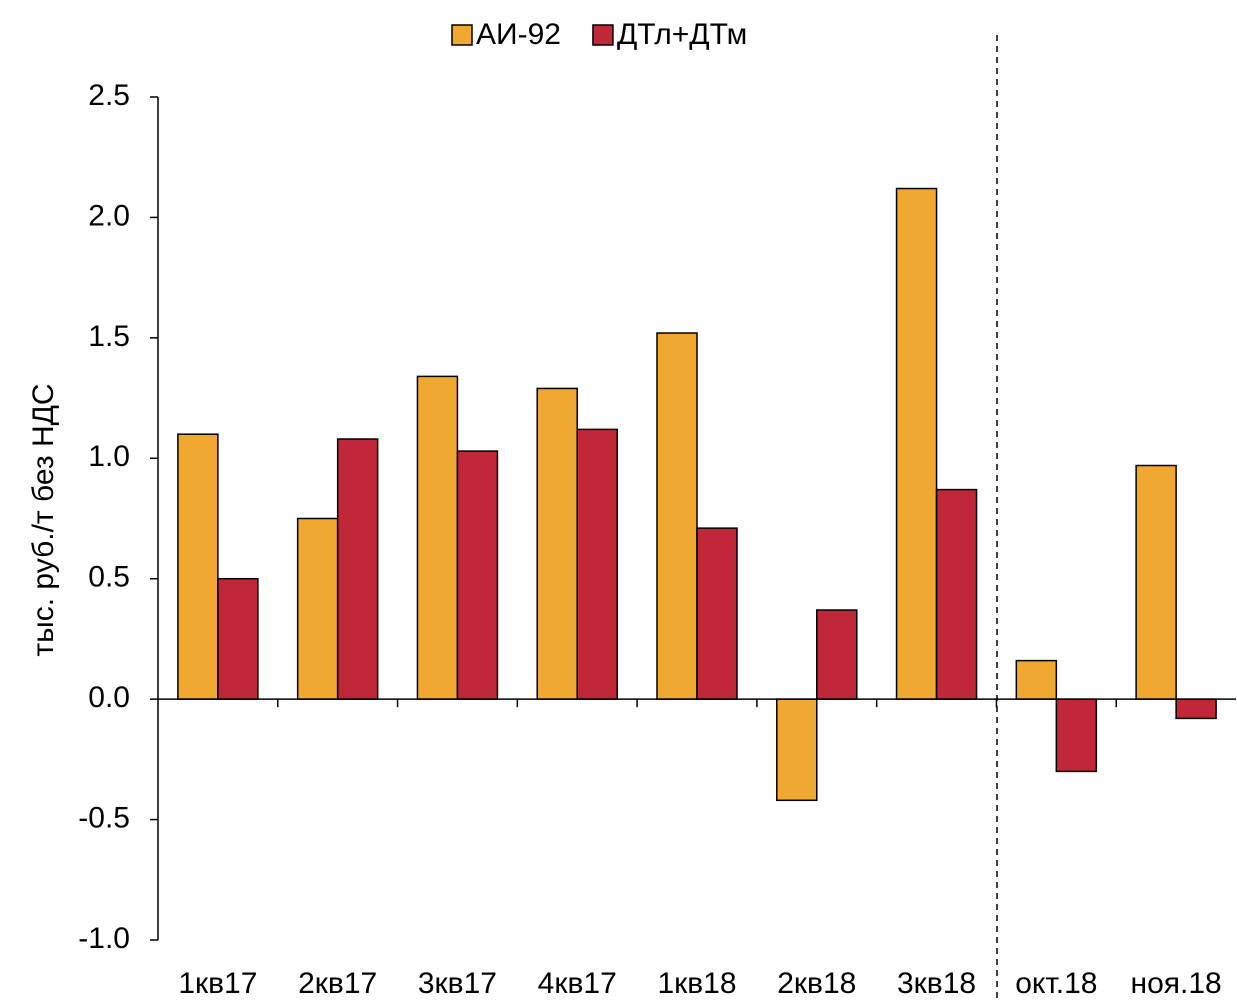 The width and height of the screenshot is (1237, 1001). What do you see at coordinates (1176, 983) in the screenshot?
I see `x-tick-label: ноя.18` at bounding box center [1176, 983].